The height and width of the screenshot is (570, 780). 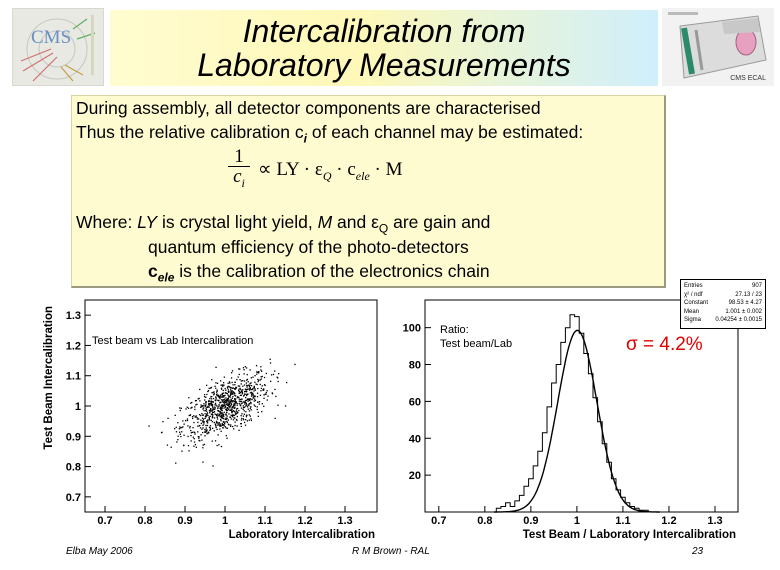 I want to click on hist-xtick-label: 0.8, so click(x=484, y=521).